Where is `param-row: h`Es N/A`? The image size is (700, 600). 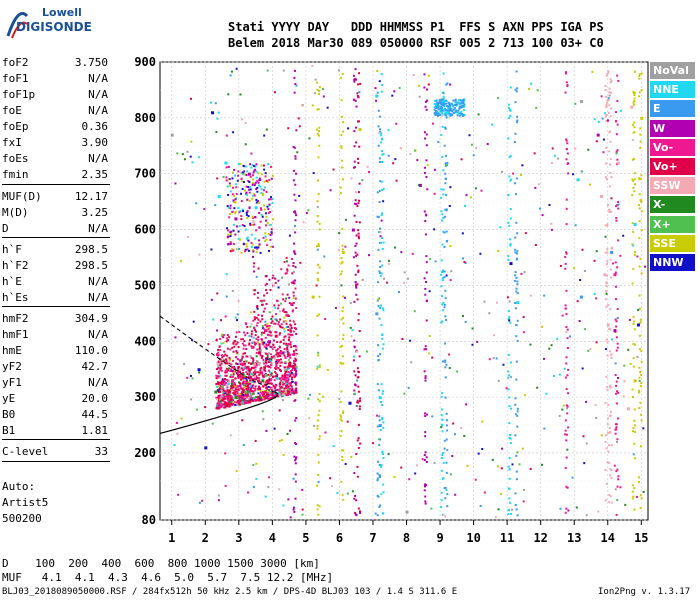
param-row: h`Es N/A is located at coordinates (55, 298).